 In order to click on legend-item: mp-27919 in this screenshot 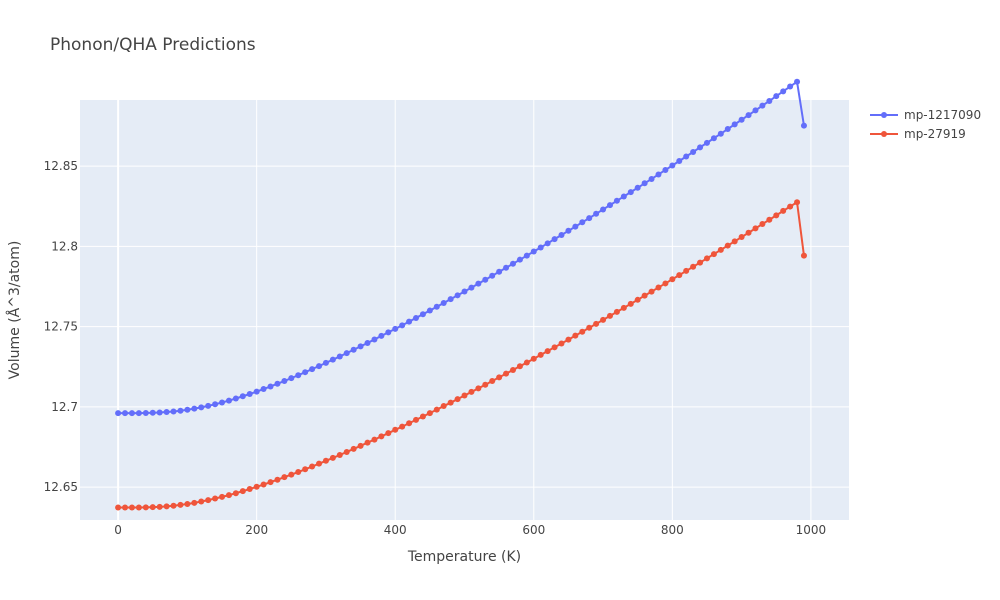, I will do `click(918, 134)`.